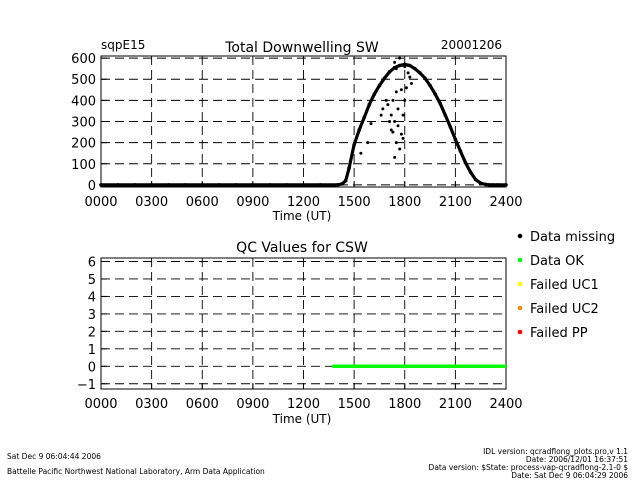 The width and height of the screenshot is (640, 480). Describe the element at coordinates (471, 45) in the screenshot. I see `date-label: 20001206` at that location.